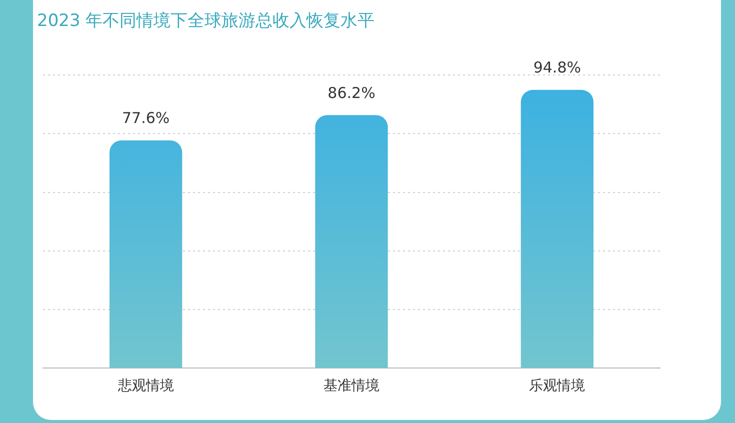 This screenshot has width=735, height=423. I want to click on data-label: 94.8%, so click(557, 67).